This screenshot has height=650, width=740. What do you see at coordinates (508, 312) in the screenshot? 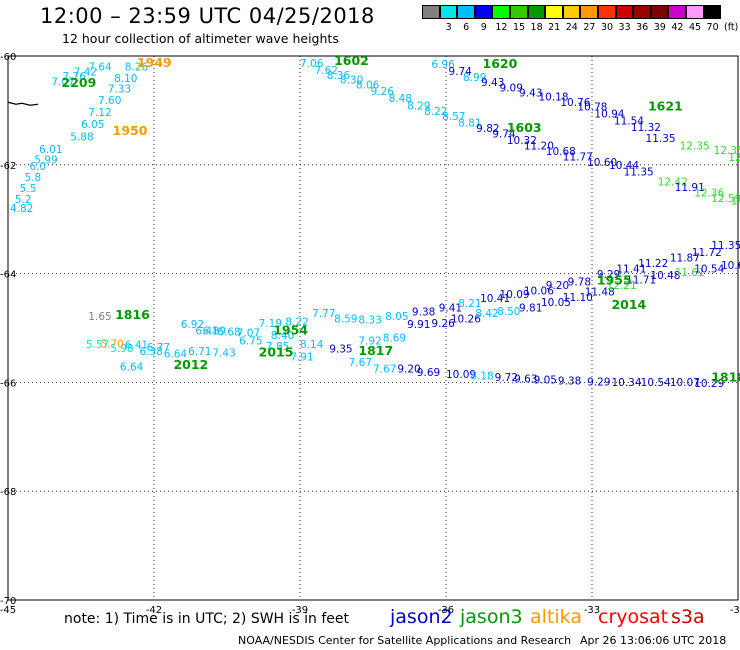
I see `swh-point-label: 8.50` at bounding box center [508, 312].